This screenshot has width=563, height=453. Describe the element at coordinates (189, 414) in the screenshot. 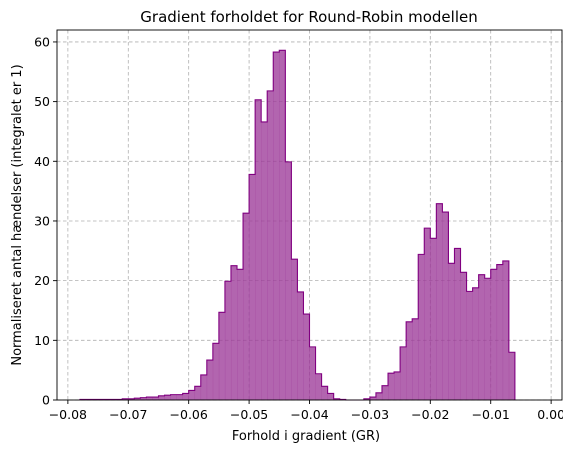

I see `x-tick-label: −0.06` at that location.